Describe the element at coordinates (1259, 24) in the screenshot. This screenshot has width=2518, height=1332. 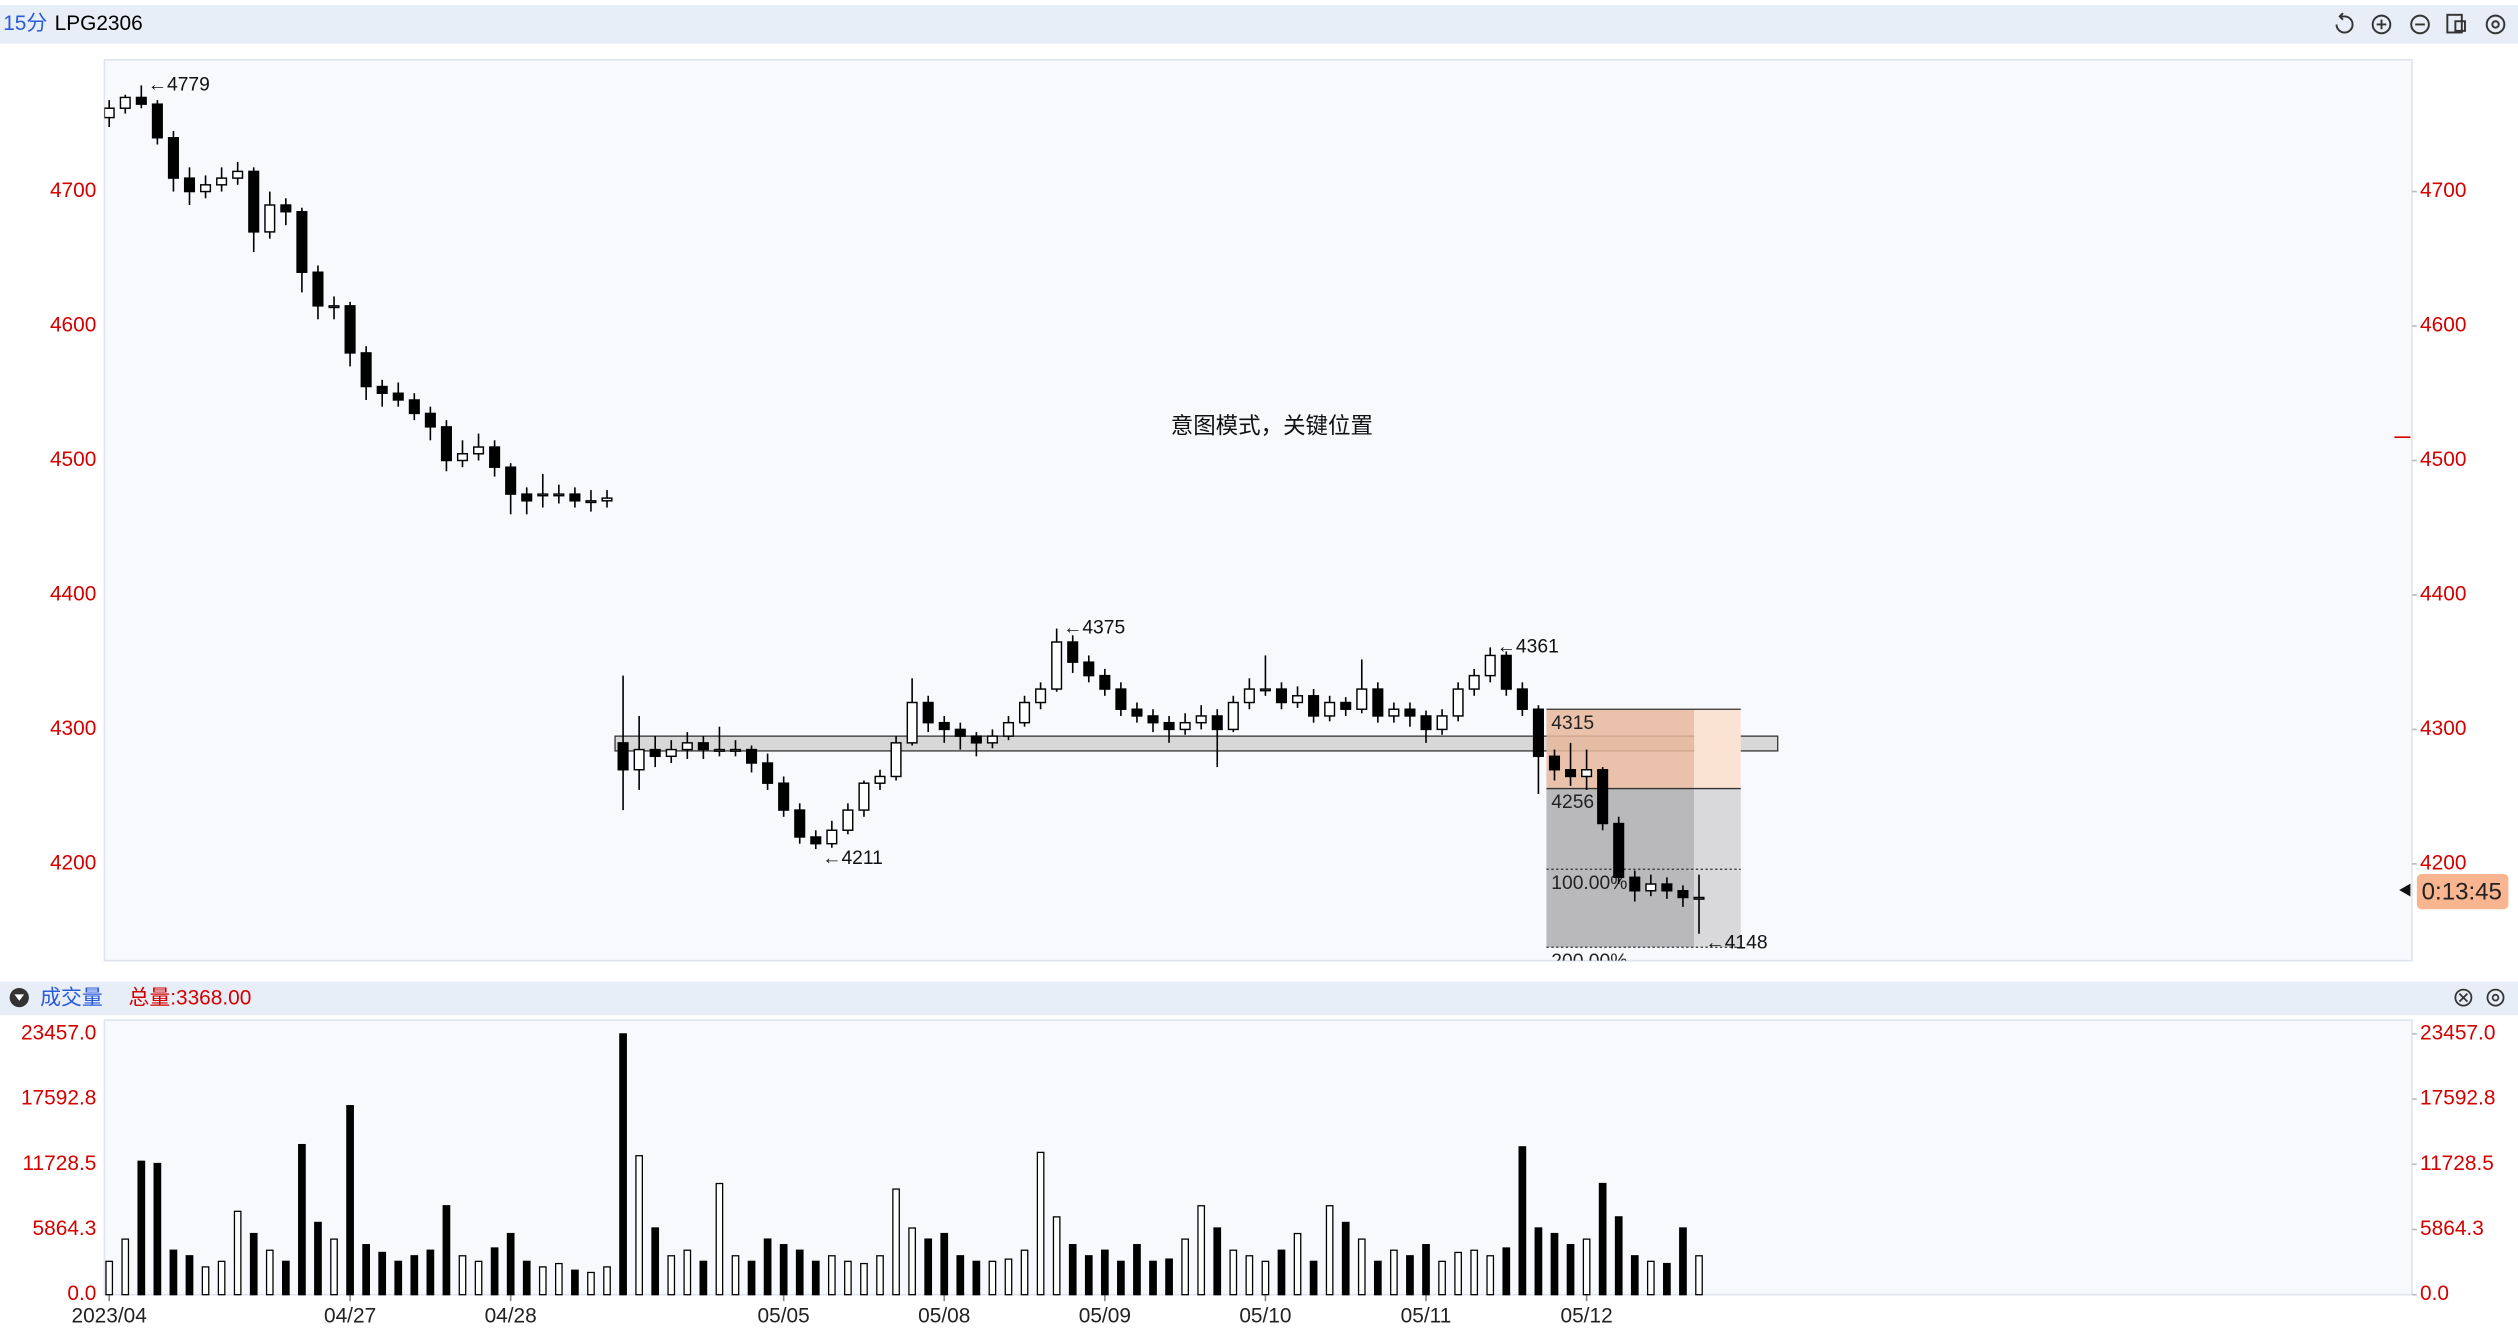
I see `header-bar` at that location.